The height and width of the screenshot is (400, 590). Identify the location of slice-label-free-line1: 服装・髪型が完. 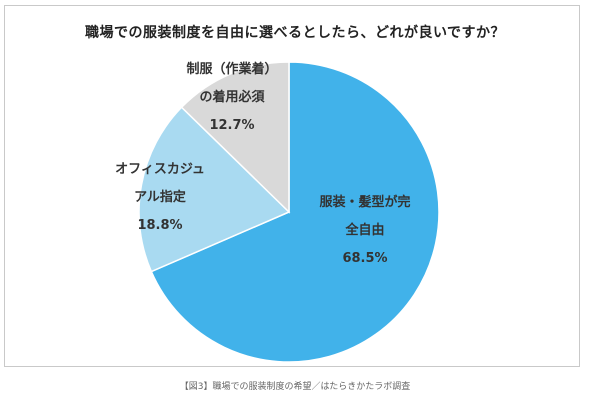
(365, 202).